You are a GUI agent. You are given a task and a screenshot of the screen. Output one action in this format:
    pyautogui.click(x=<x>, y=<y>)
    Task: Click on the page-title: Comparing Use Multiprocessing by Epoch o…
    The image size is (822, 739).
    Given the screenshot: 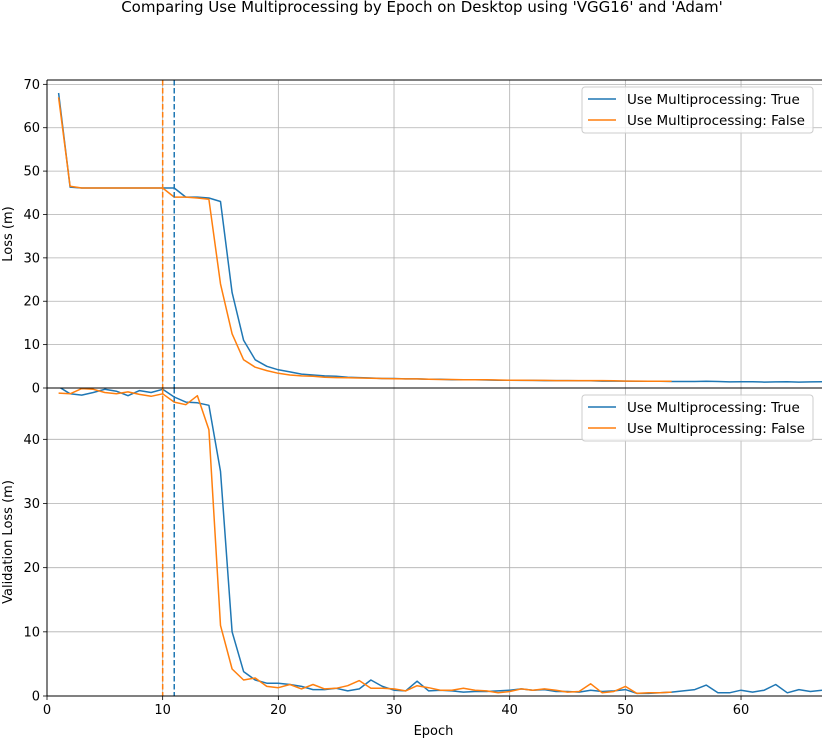 What is the action you would take?
    pyautogui.click(x=422, y=8)
    